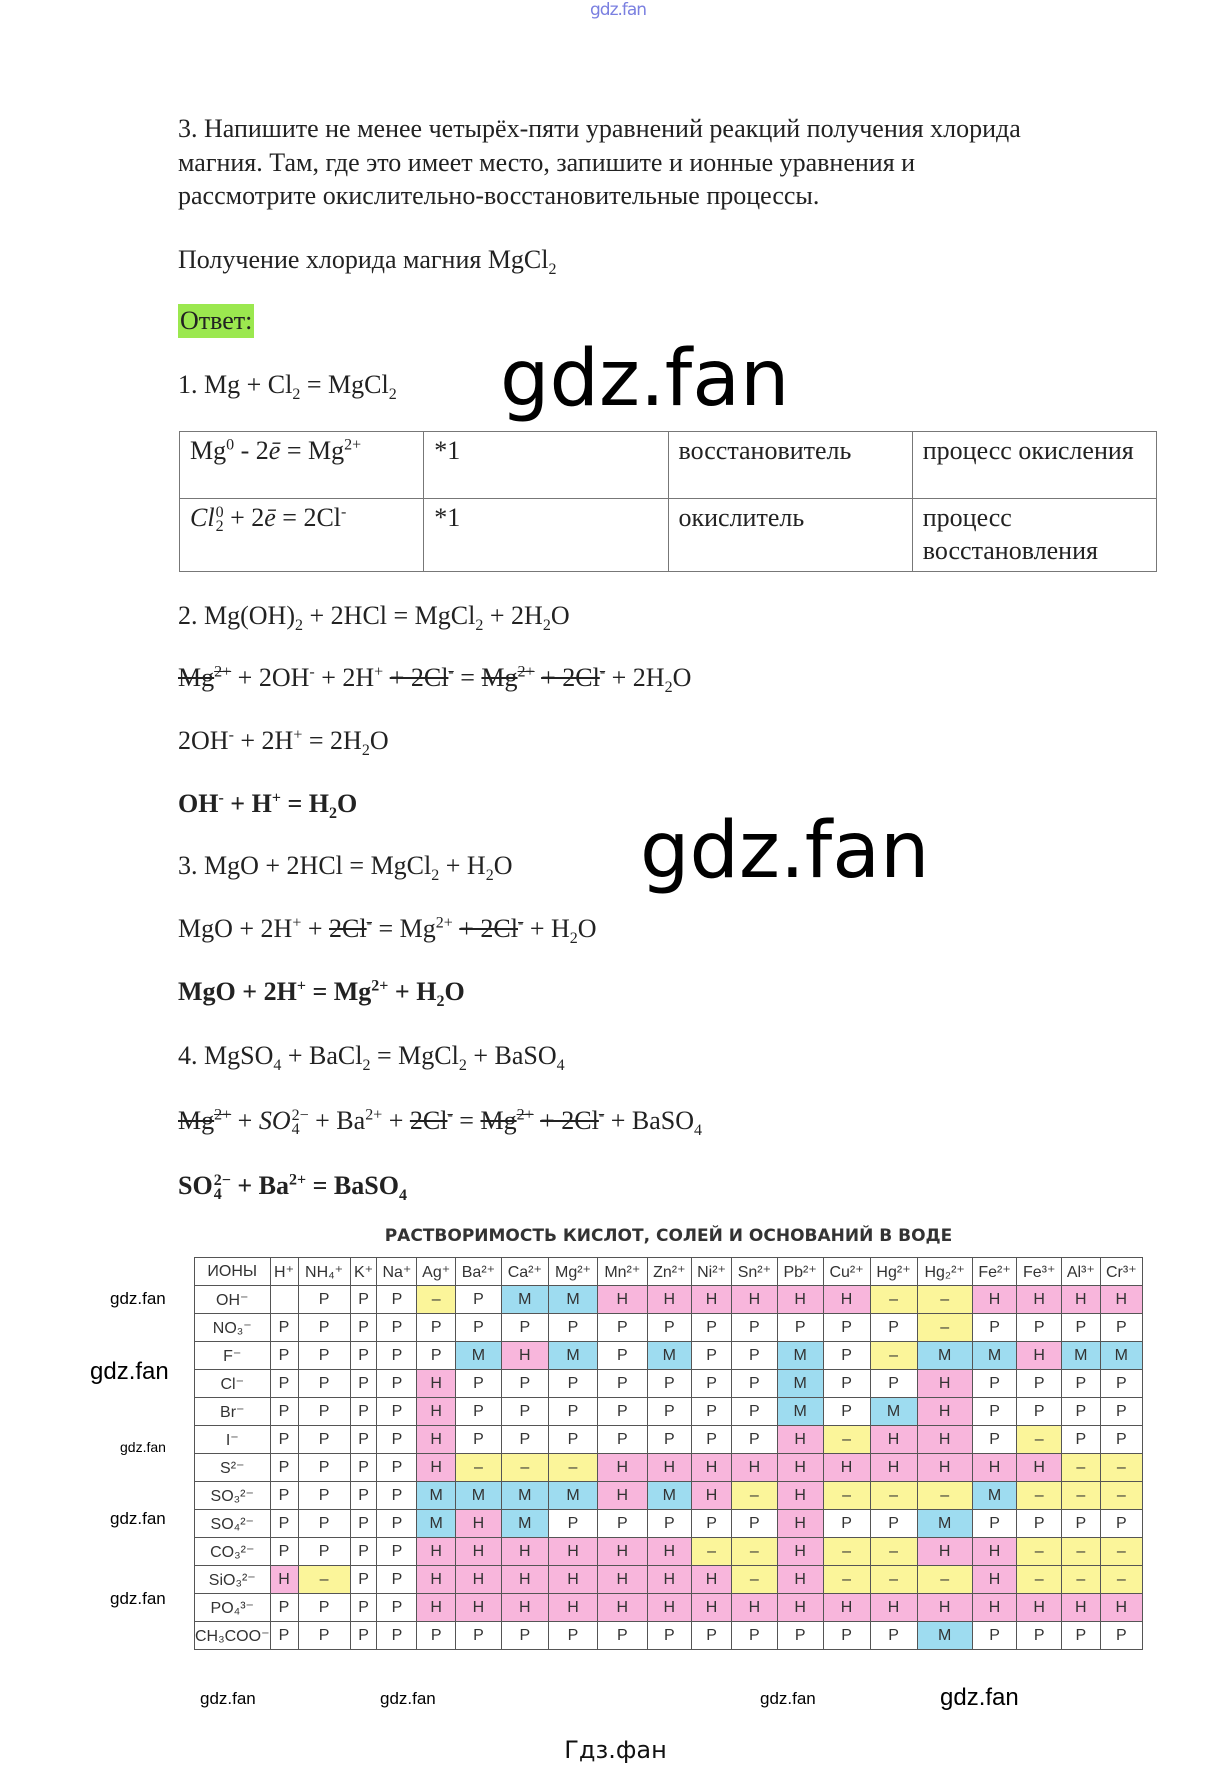  What do you see at coordinates (195, 1185) in the screenshot?
I see `formula-text: SO` at bounding box center [195, 1185].